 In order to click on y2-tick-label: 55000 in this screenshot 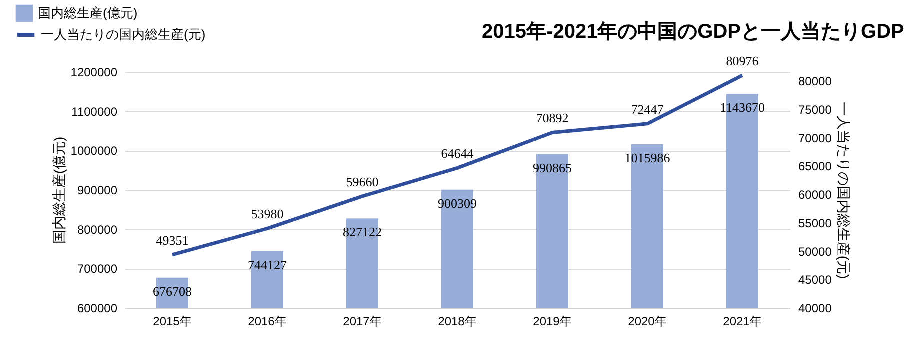, I will do `click(815, 223)`.